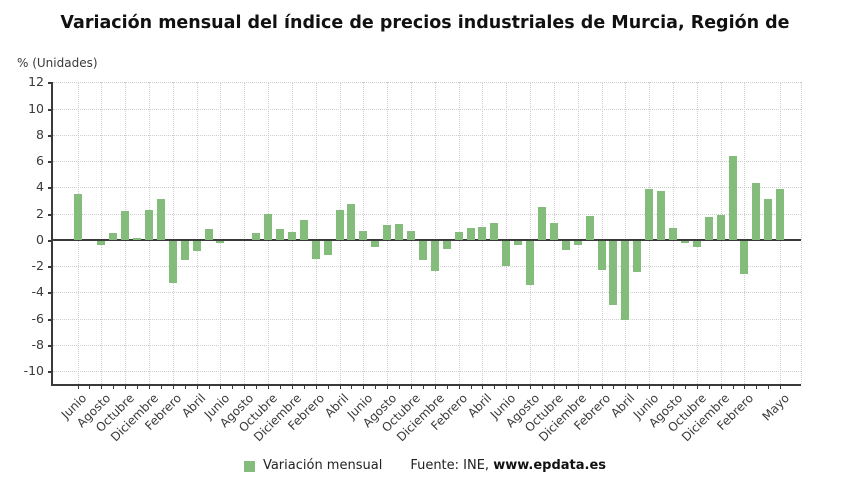 The height and width of the screenshot is (499, 850). Describe the element at coordinates (57, 63) in the screenshot. I see `y-axis-title: % (Unidades)` at that location.